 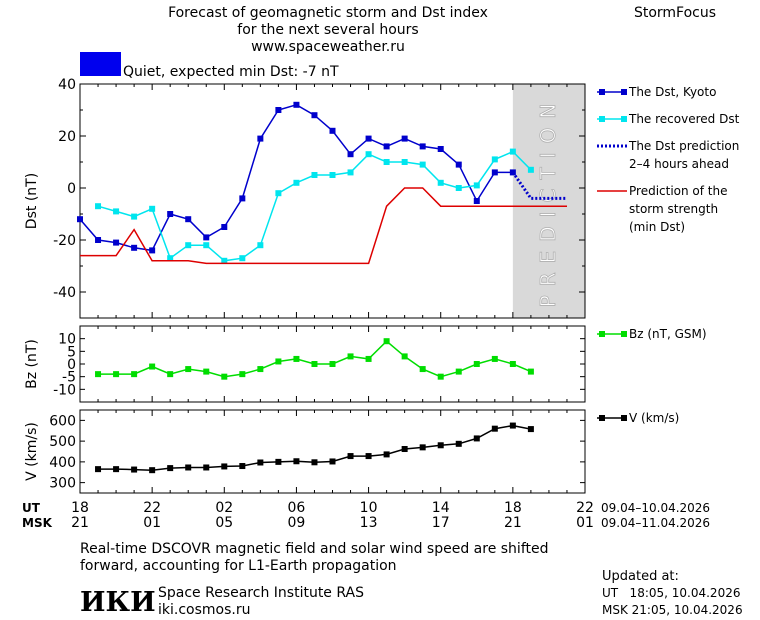 What do you see at coordinates (69, 378) in the screenshot?
I see `y-tick-label: -5` at bounding box center [69, 378].